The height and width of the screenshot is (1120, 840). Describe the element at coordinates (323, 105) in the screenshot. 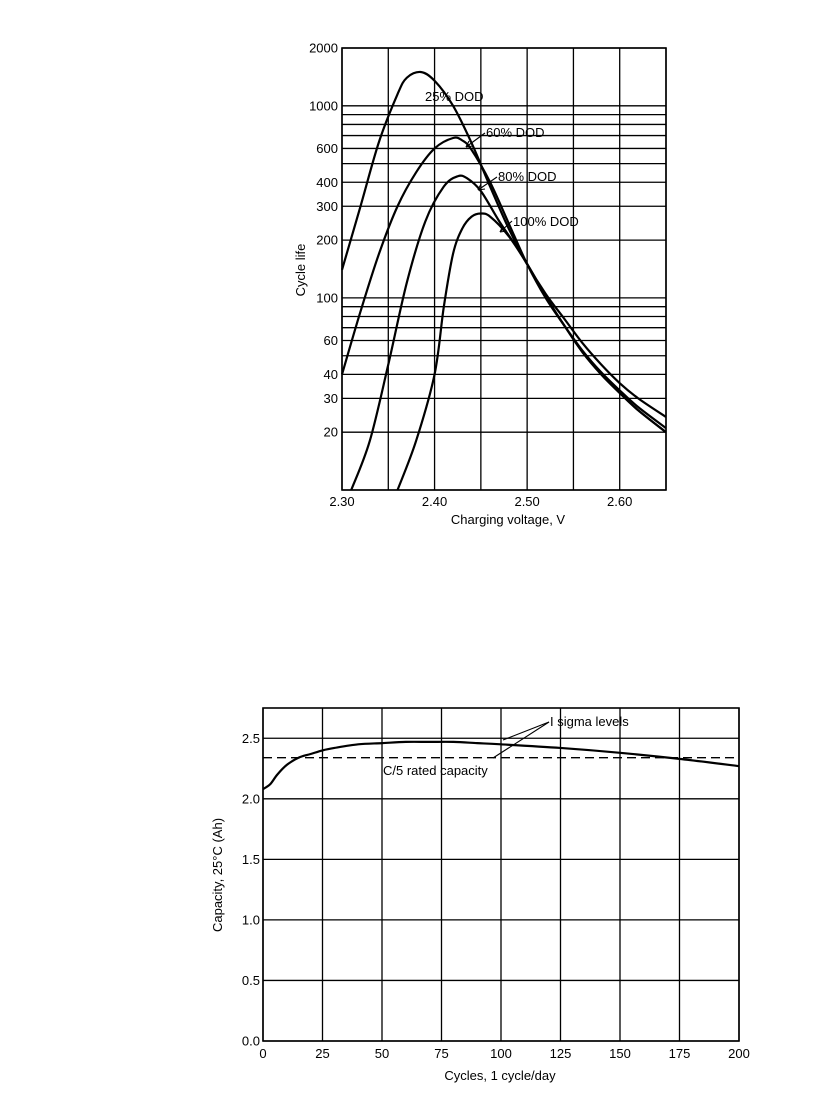

I see `cycle-life-y-tick-label: 1000` at that location.